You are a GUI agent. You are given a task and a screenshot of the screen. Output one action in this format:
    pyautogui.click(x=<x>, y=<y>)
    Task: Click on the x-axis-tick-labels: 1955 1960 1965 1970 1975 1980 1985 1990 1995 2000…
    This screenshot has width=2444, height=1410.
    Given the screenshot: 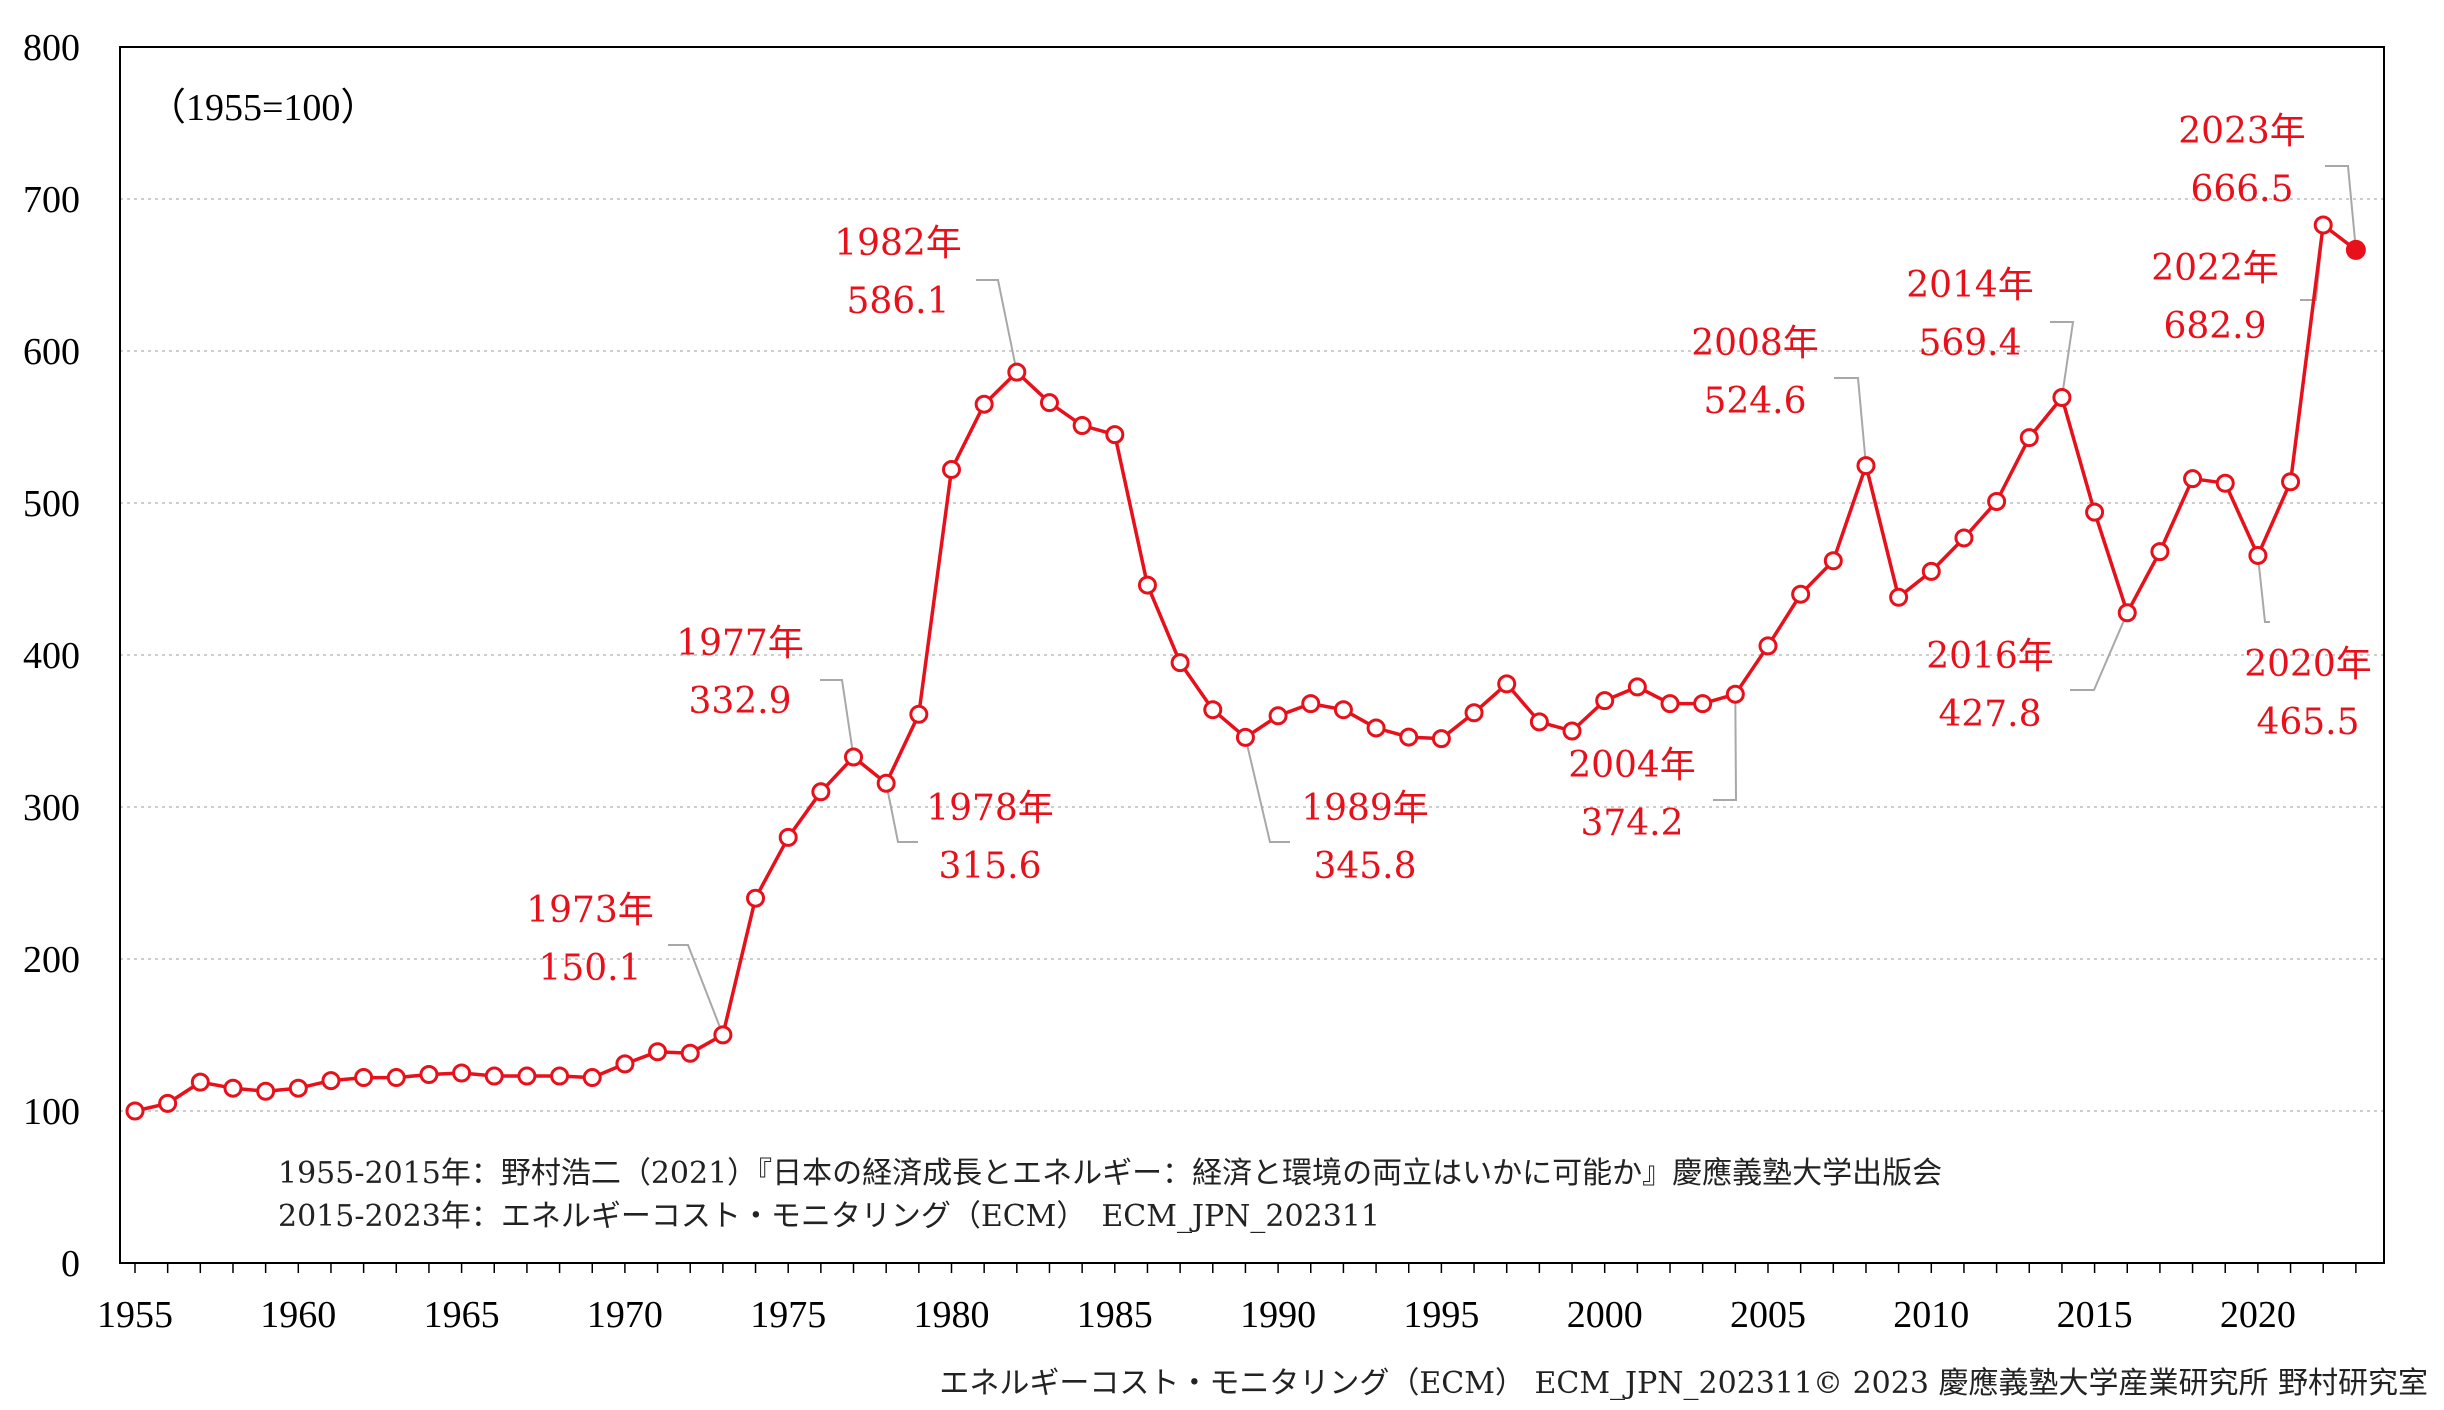 What is the action you would take?
    pyautogui.click(x=1196, y=1315)
    